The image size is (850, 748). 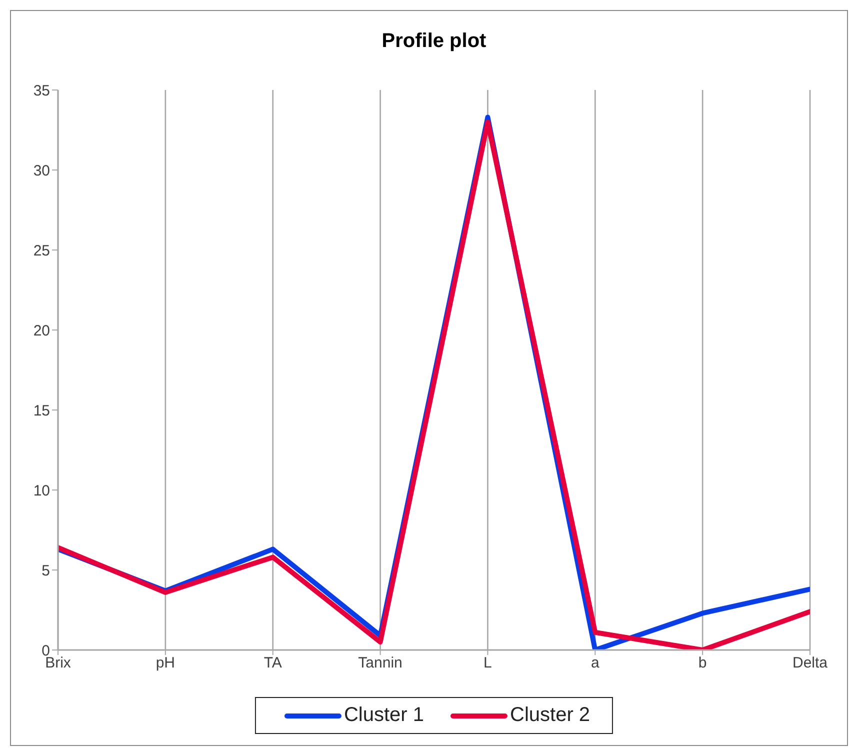 What do you see at coordinates (810, 663) in the screenshot?
I see `x-tick-label: Delta` at bounding box center [810, 663].